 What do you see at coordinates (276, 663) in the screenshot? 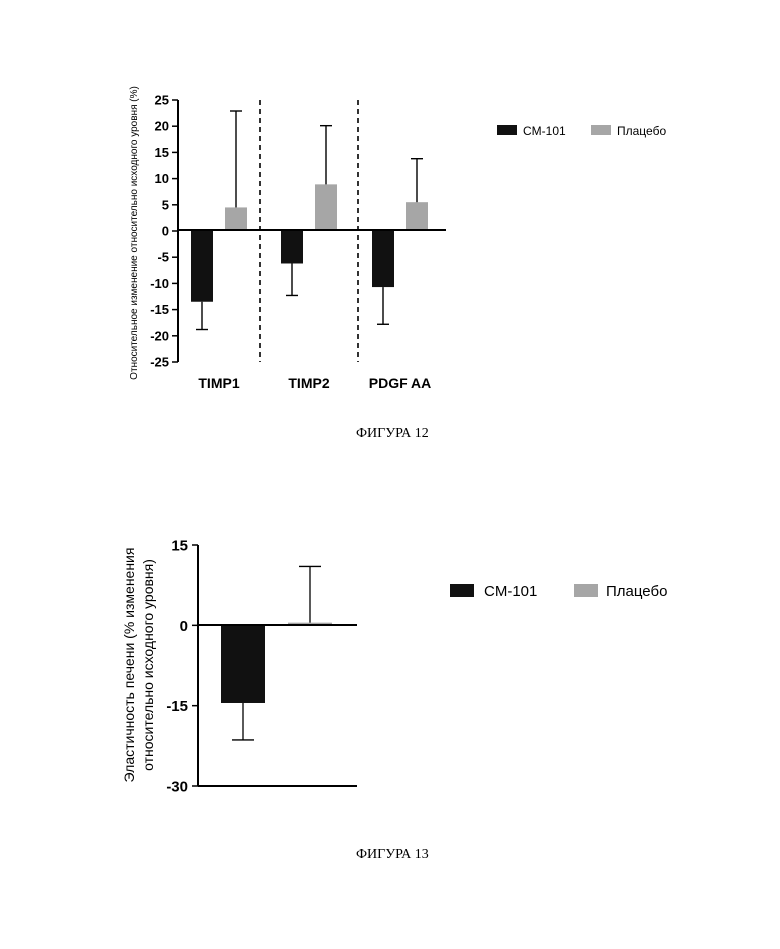
I see `fig13-bars` at bounding box center [276, 663].